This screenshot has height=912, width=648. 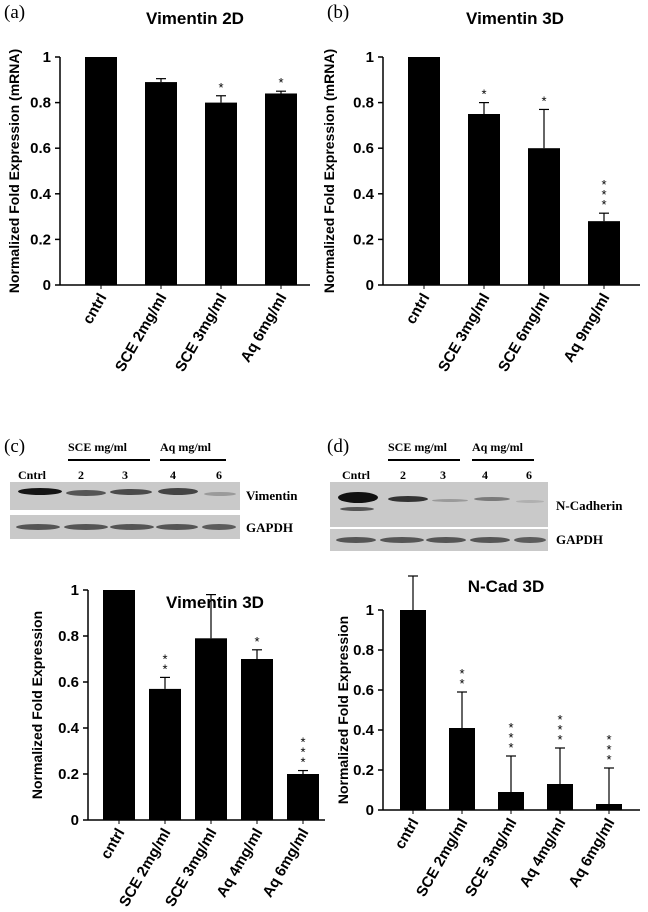 I want to click on blot-d-group1-line, so click(x=424, y=460).